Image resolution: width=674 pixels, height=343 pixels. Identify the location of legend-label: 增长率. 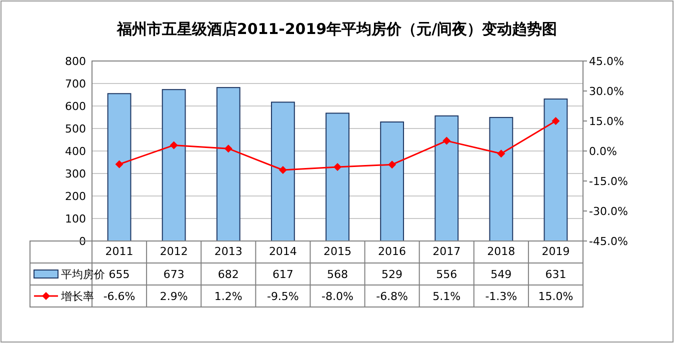
(77, 296).